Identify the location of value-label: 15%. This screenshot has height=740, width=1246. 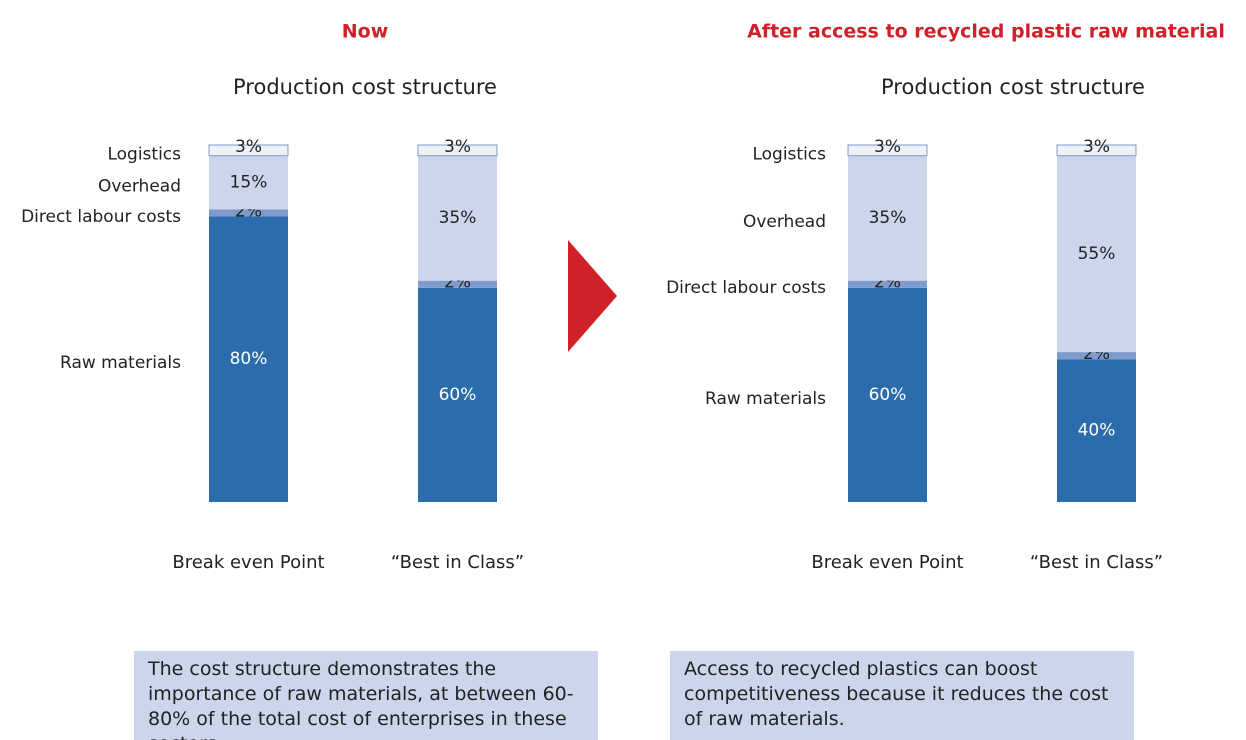
(249, 182).